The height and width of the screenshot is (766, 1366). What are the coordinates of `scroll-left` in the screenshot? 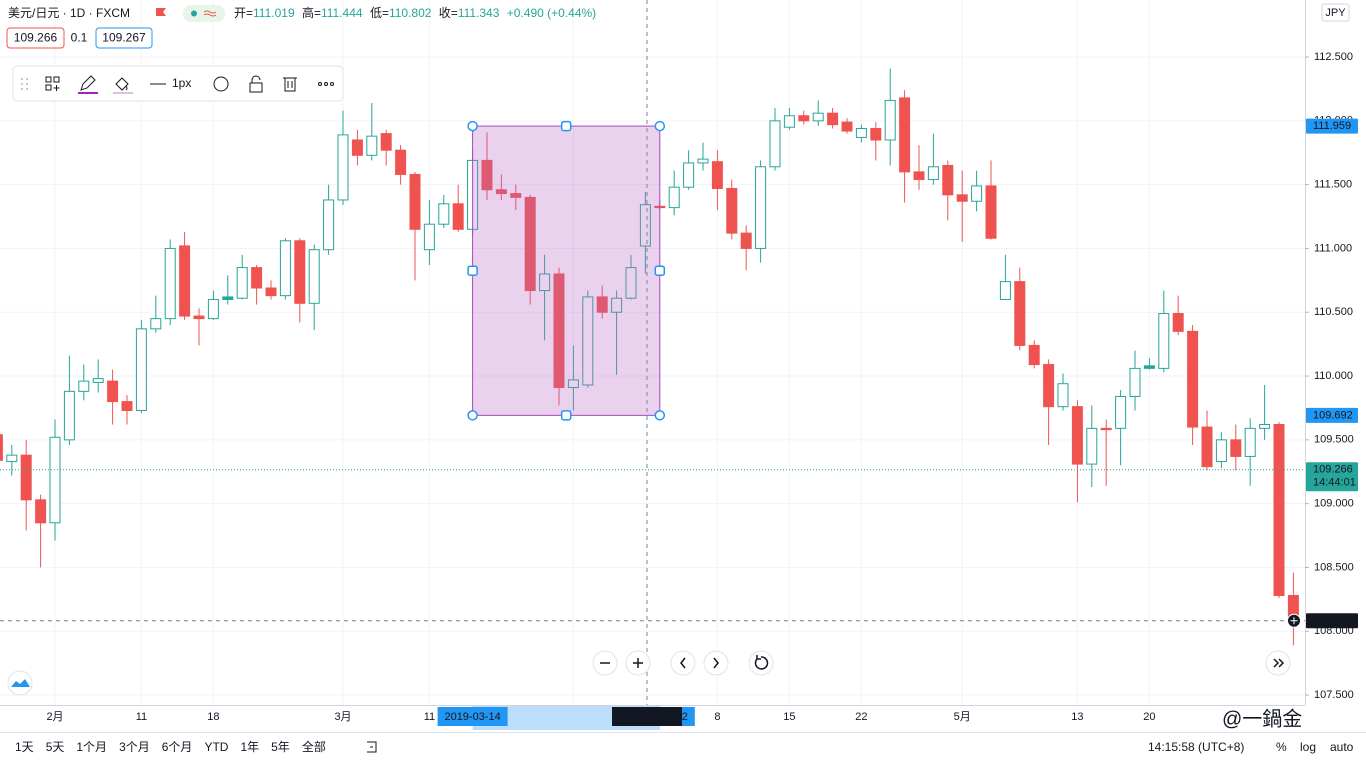 It's located at (683, 663).